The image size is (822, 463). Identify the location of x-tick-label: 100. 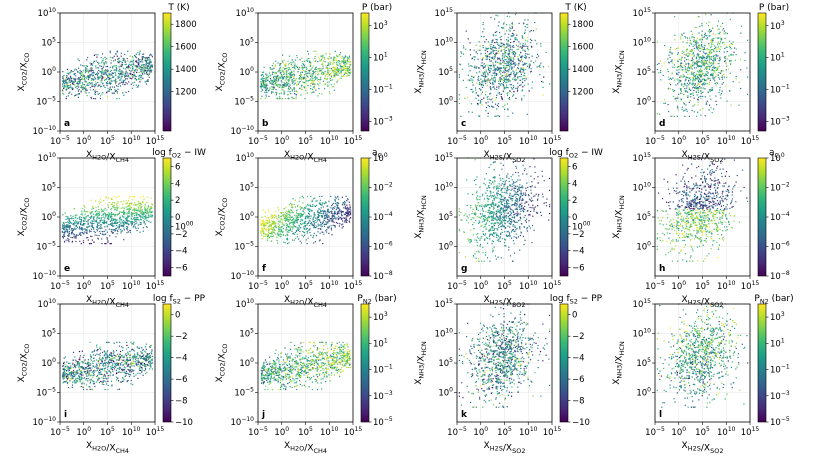
(281, 141).